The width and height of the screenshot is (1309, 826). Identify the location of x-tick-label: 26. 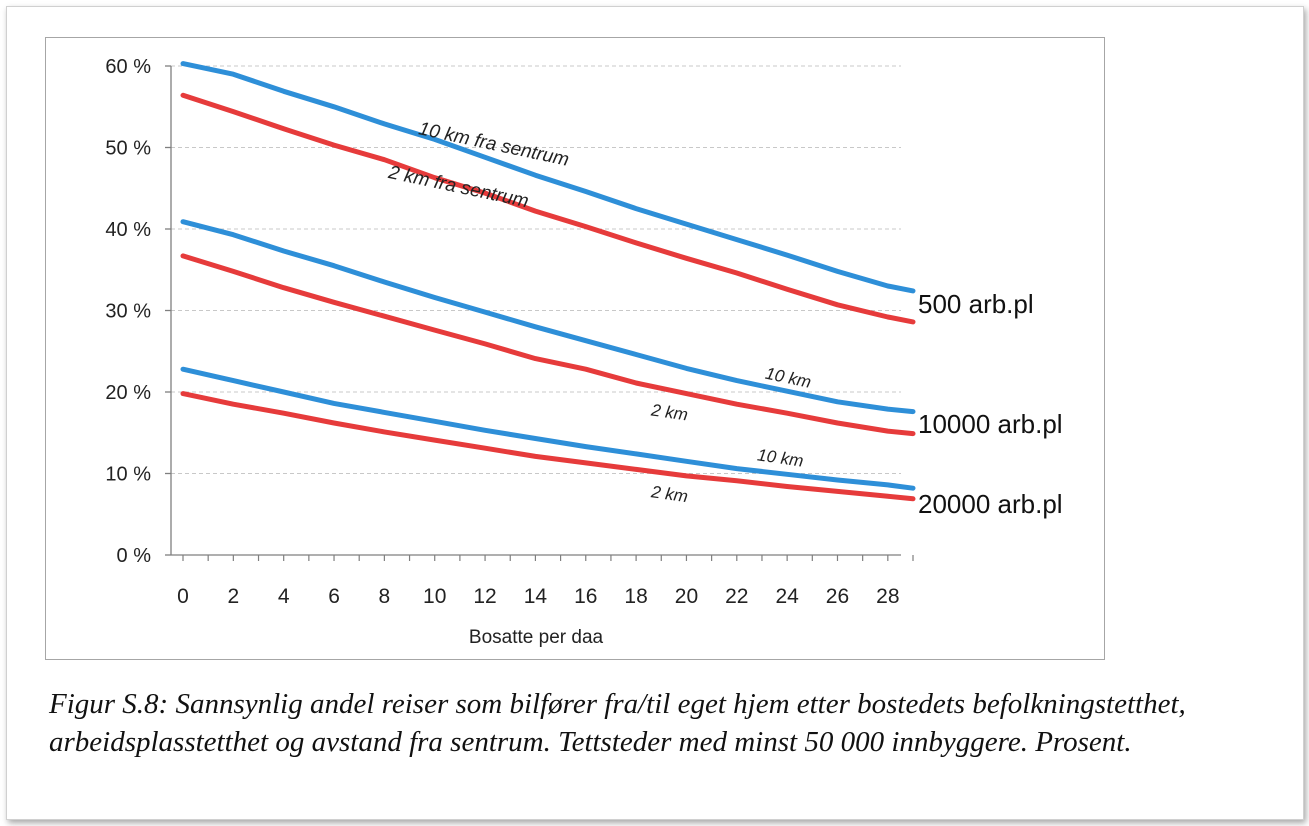
(837, 596).